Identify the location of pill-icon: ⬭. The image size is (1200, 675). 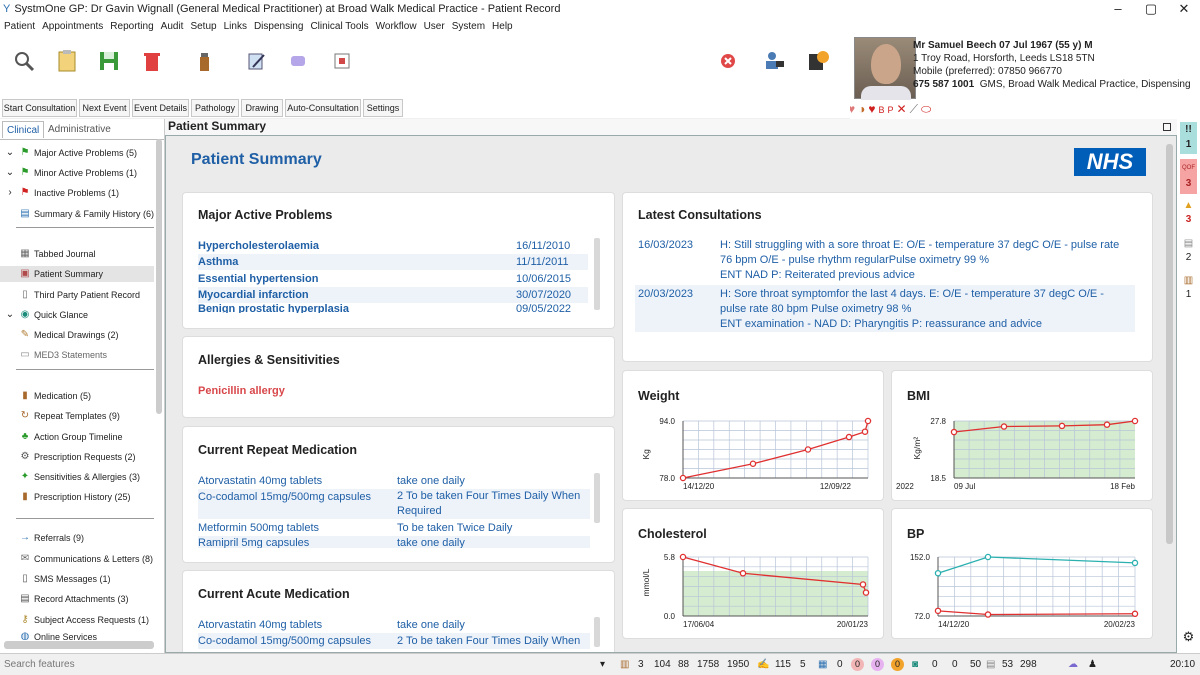
(927, 109).